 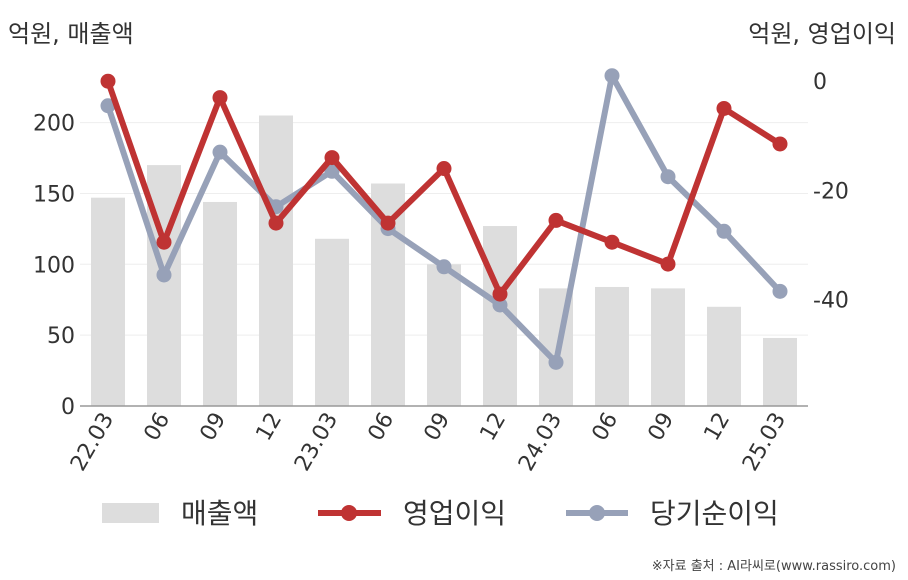 What do you see at coordinates (822, 34) in the screenshot?
I see `right-axis-unit: 억원, 영업이익` at bounding box center [822, 34].